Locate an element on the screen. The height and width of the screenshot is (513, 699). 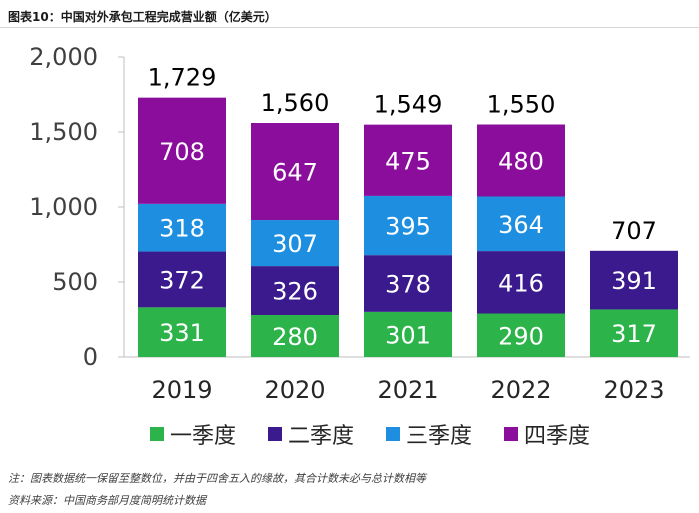
data-label-q4: 475 is located at coordinates (408, 161).